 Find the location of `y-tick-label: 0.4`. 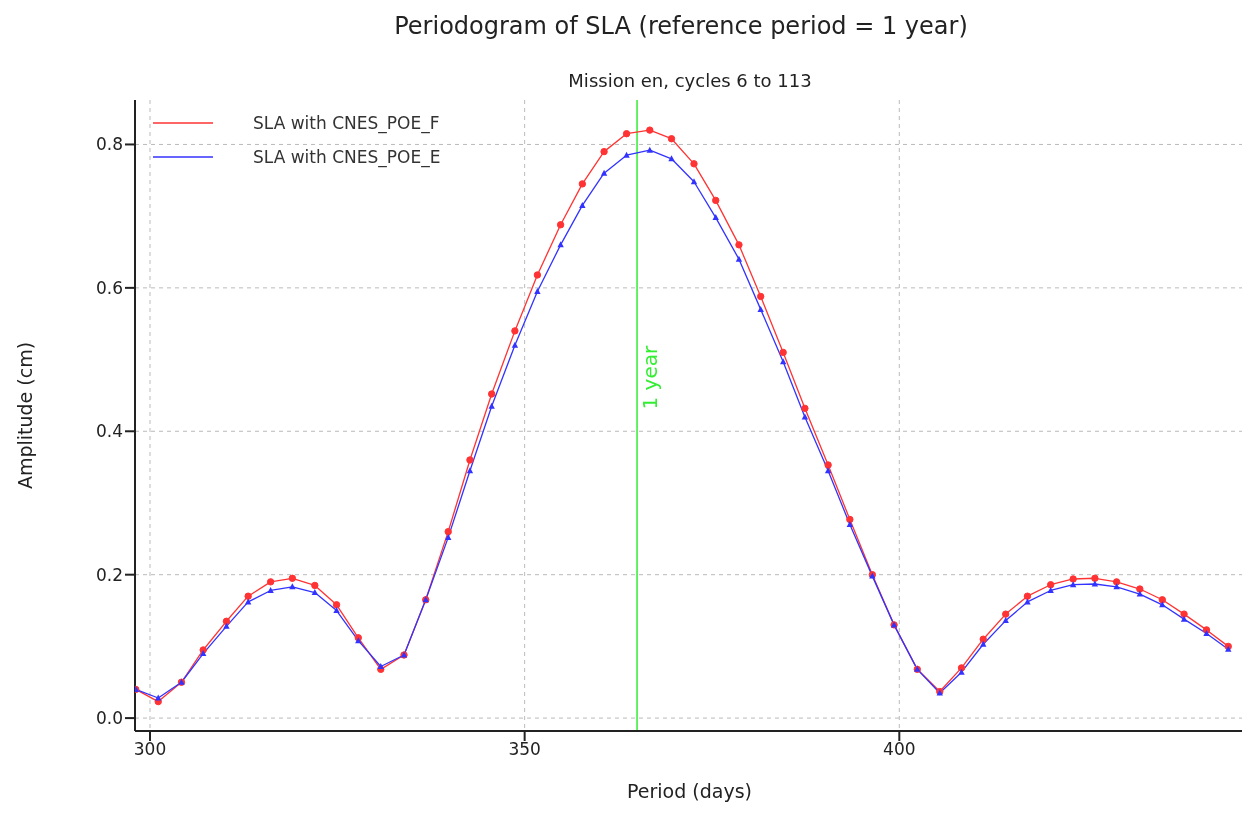

y-tick-label: 0.4 is located at coordinates (109, 431).